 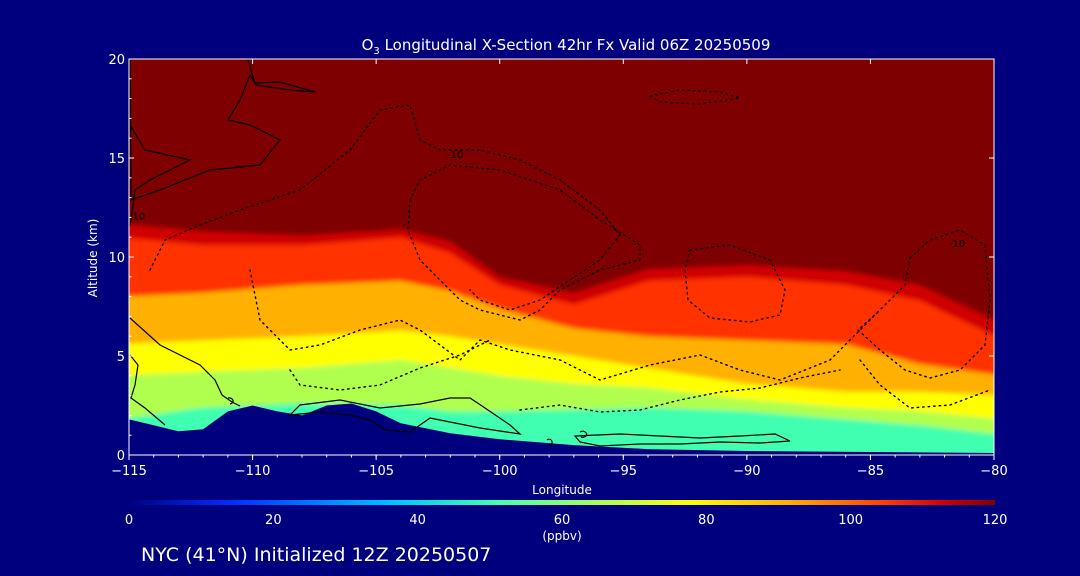 I want to click on x-tick-label: −100, so click(x=500, y=471).